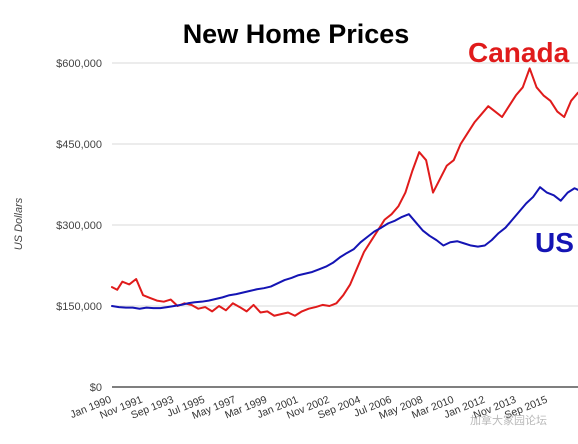  What do you see at coordinates (296, 34) in the screenshot?
I see `chart-title: New Home Prices` at bounding box center [296, 34].